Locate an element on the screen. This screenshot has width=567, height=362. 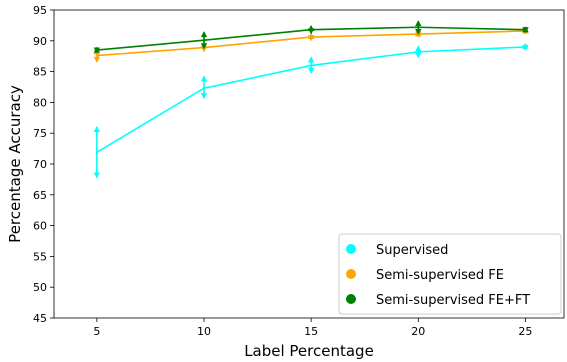
series-semi-supervised-fe-ft is located at coordinates (311, 37).